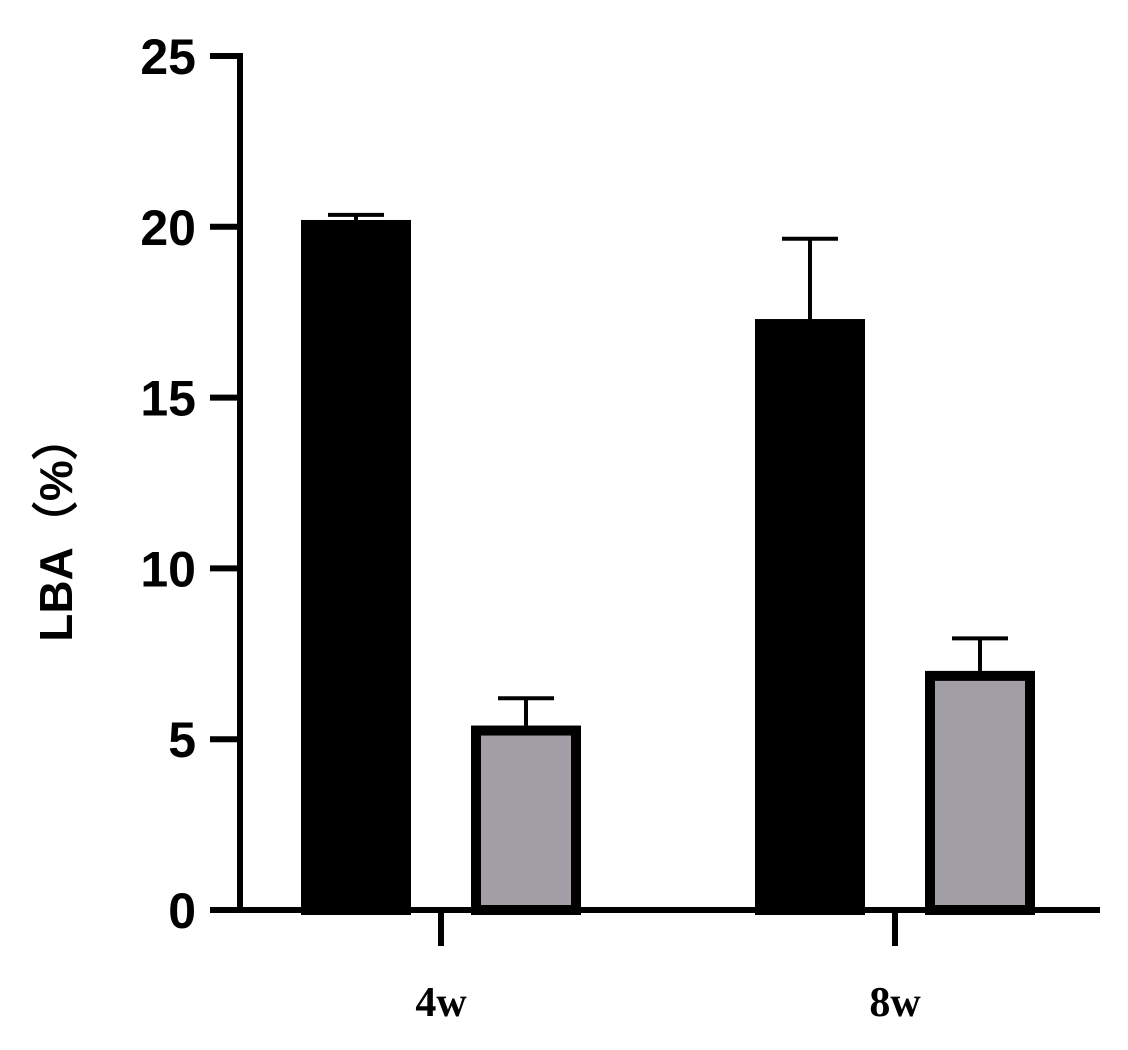 The width and height of the screenshot is (1128, 1050). I want to click on bar-series1-8w, so click(810, 617).